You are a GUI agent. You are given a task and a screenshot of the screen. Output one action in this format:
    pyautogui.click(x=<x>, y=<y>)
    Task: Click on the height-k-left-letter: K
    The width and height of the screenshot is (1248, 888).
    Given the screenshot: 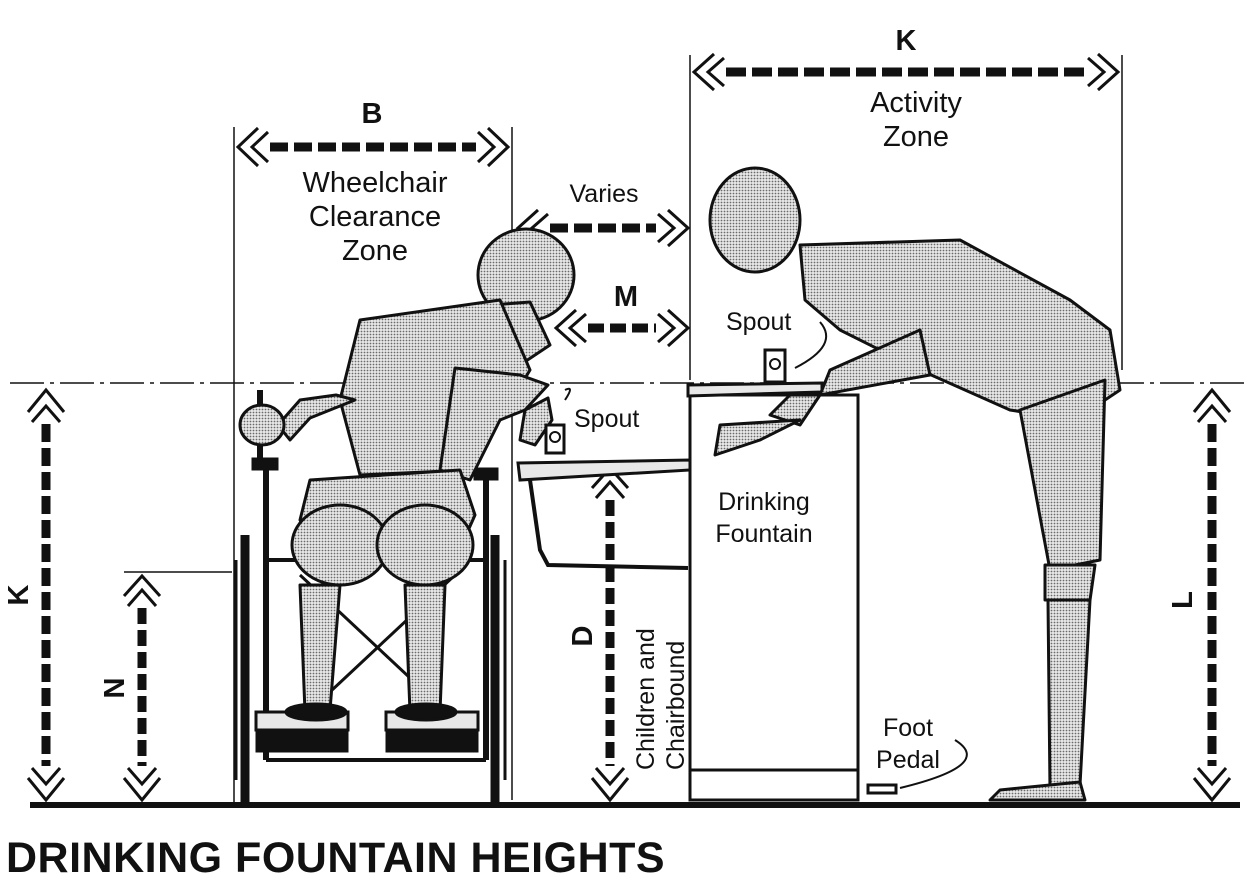 What is the action you would take?
    pyautogui.click(x=19, y=594)
    